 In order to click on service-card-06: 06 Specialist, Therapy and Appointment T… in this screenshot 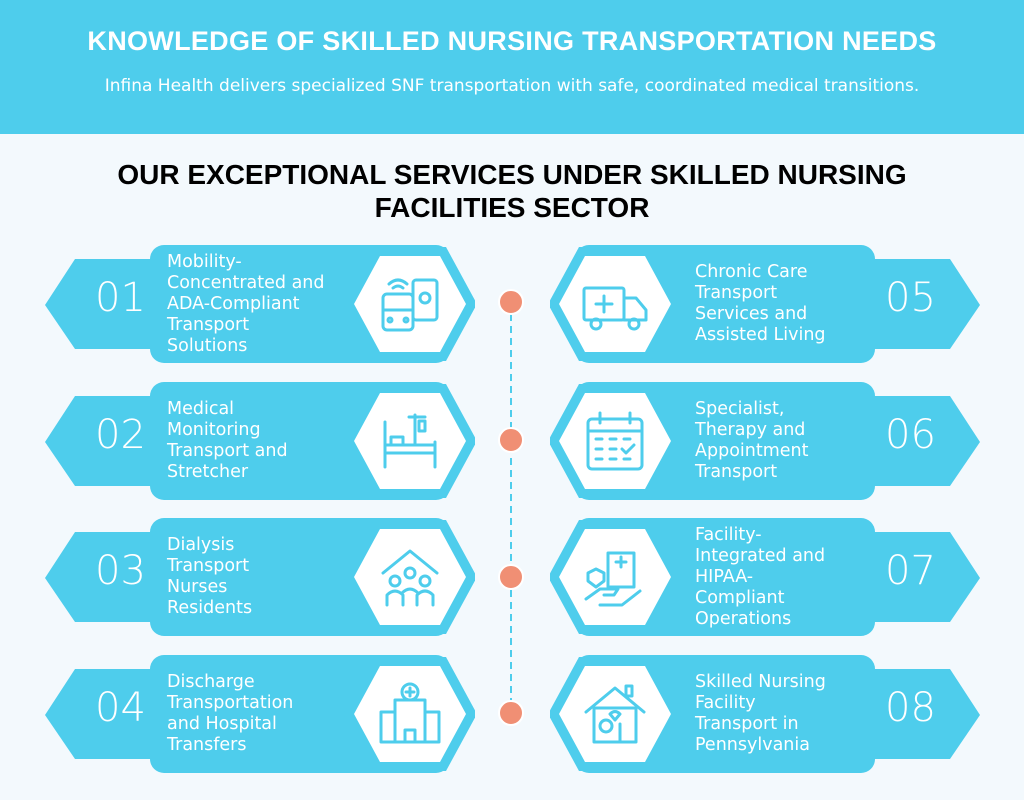, I will do `click(765, 442)`.